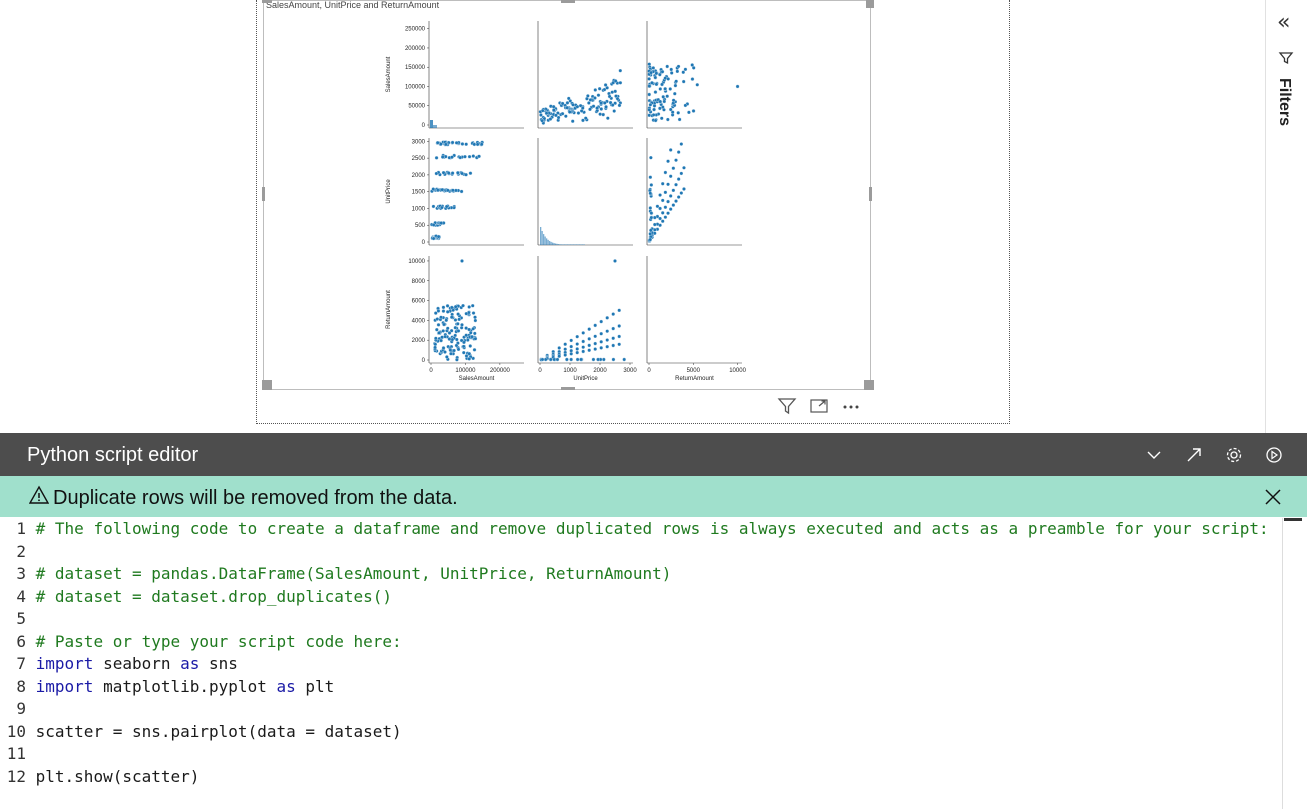  I want to click on code-line: 8 import matplotlib.pyplot as plt, so click(167, 687).